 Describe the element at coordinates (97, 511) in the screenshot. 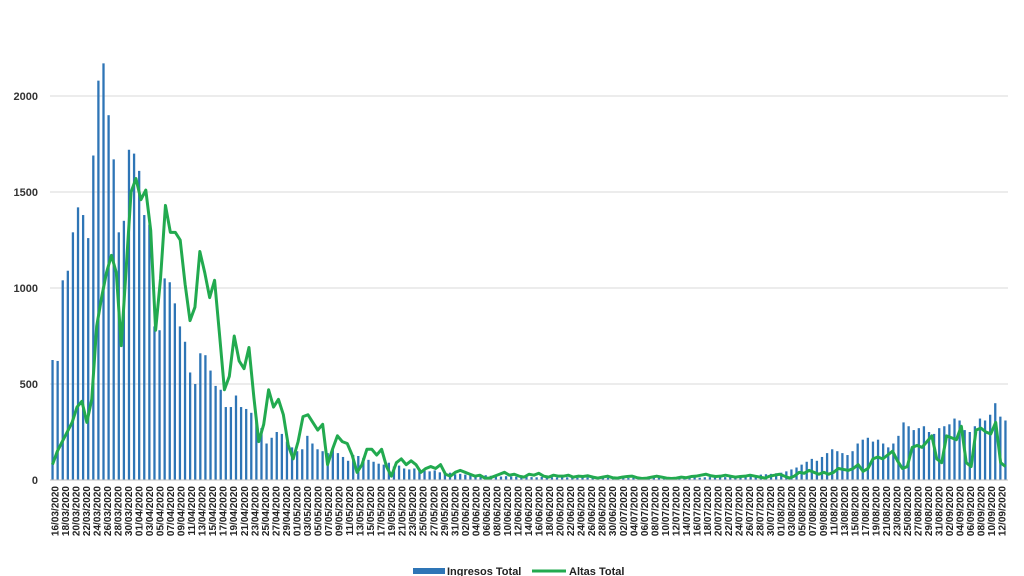

I see `x-tick-label: 24/03/2020` at that location.